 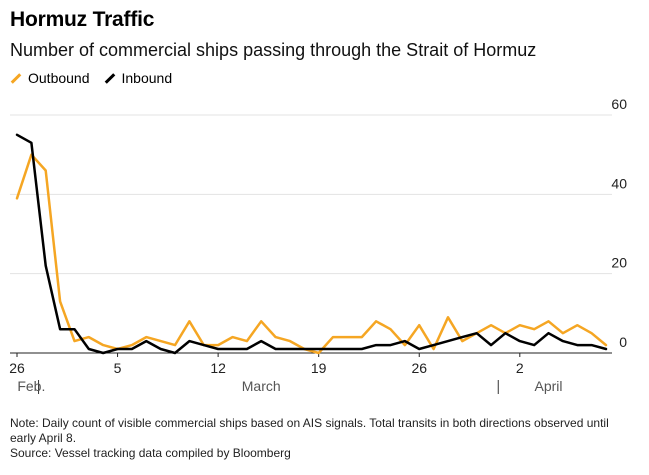 I want to click on x-tick-label-5: 2, so click(x=520, y=368).